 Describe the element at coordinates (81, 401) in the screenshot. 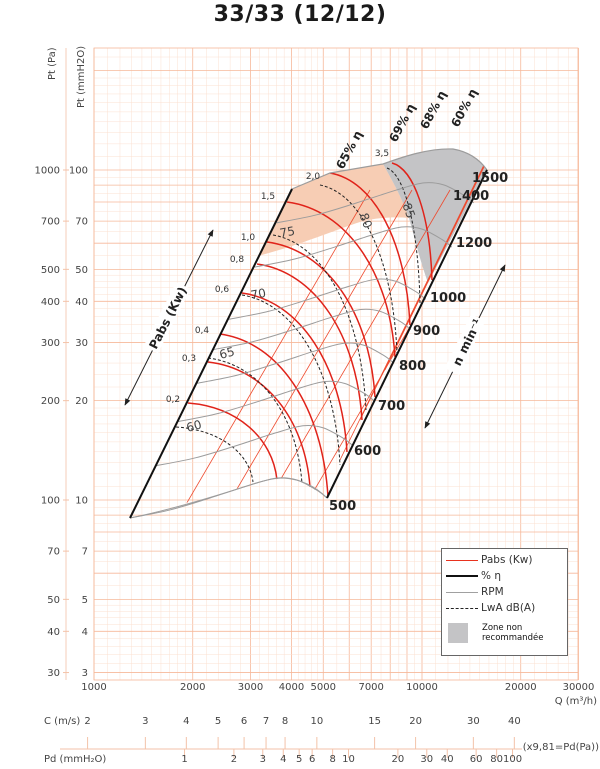

I see `y-tick-label-mm: 20` at that location.